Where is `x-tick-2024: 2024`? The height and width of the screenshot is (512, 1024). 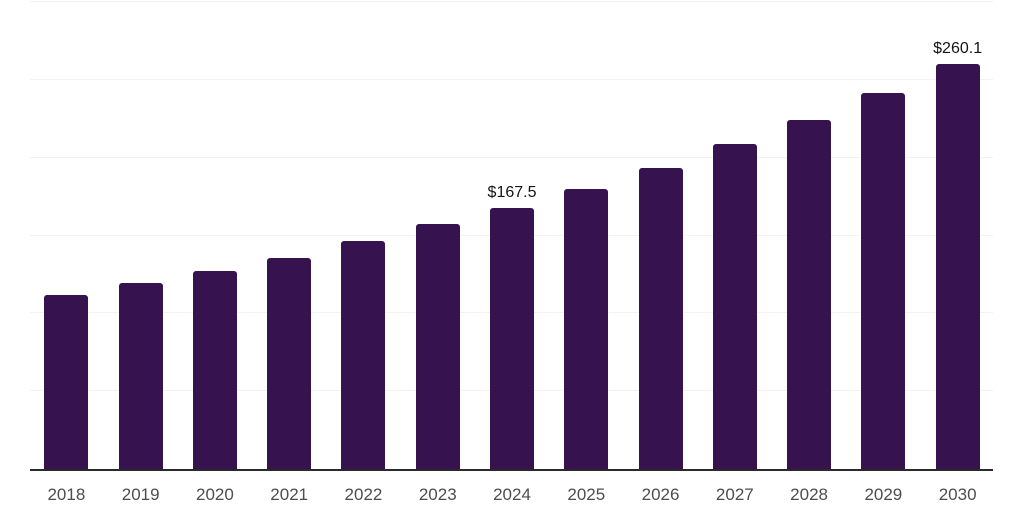
x-tick-2024: 2024 is located at coordinates (512, 494).